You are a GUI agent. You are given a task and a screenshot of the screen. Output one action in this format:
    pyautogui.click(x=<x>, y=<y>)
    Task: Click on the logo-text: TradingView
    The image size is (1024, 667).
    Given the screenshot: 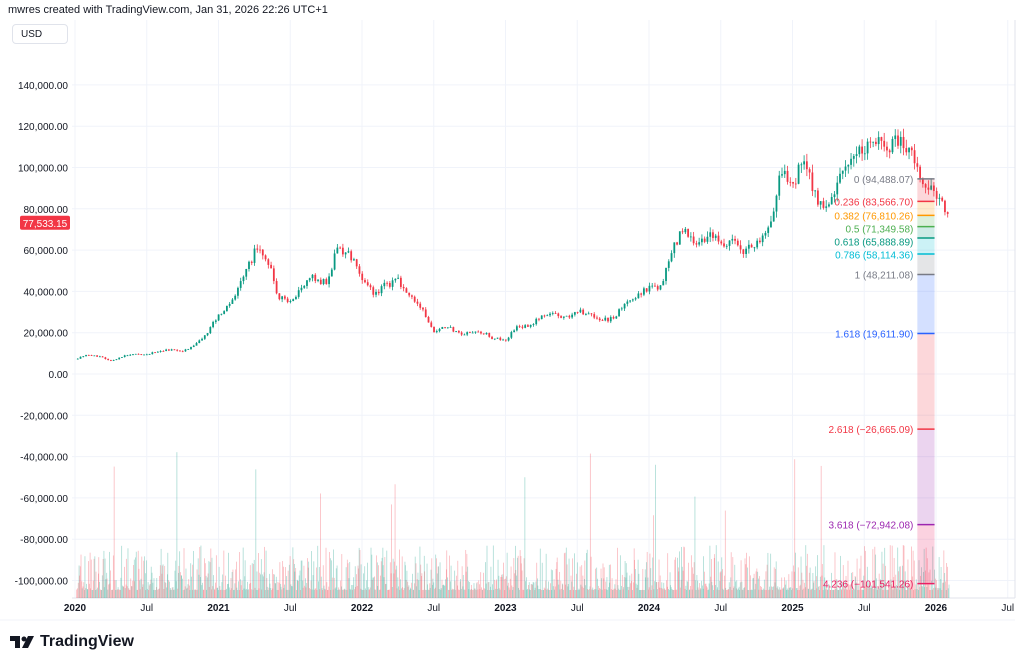 What is the action you would take?
    pyautogui.click(x=87, y=641)
    